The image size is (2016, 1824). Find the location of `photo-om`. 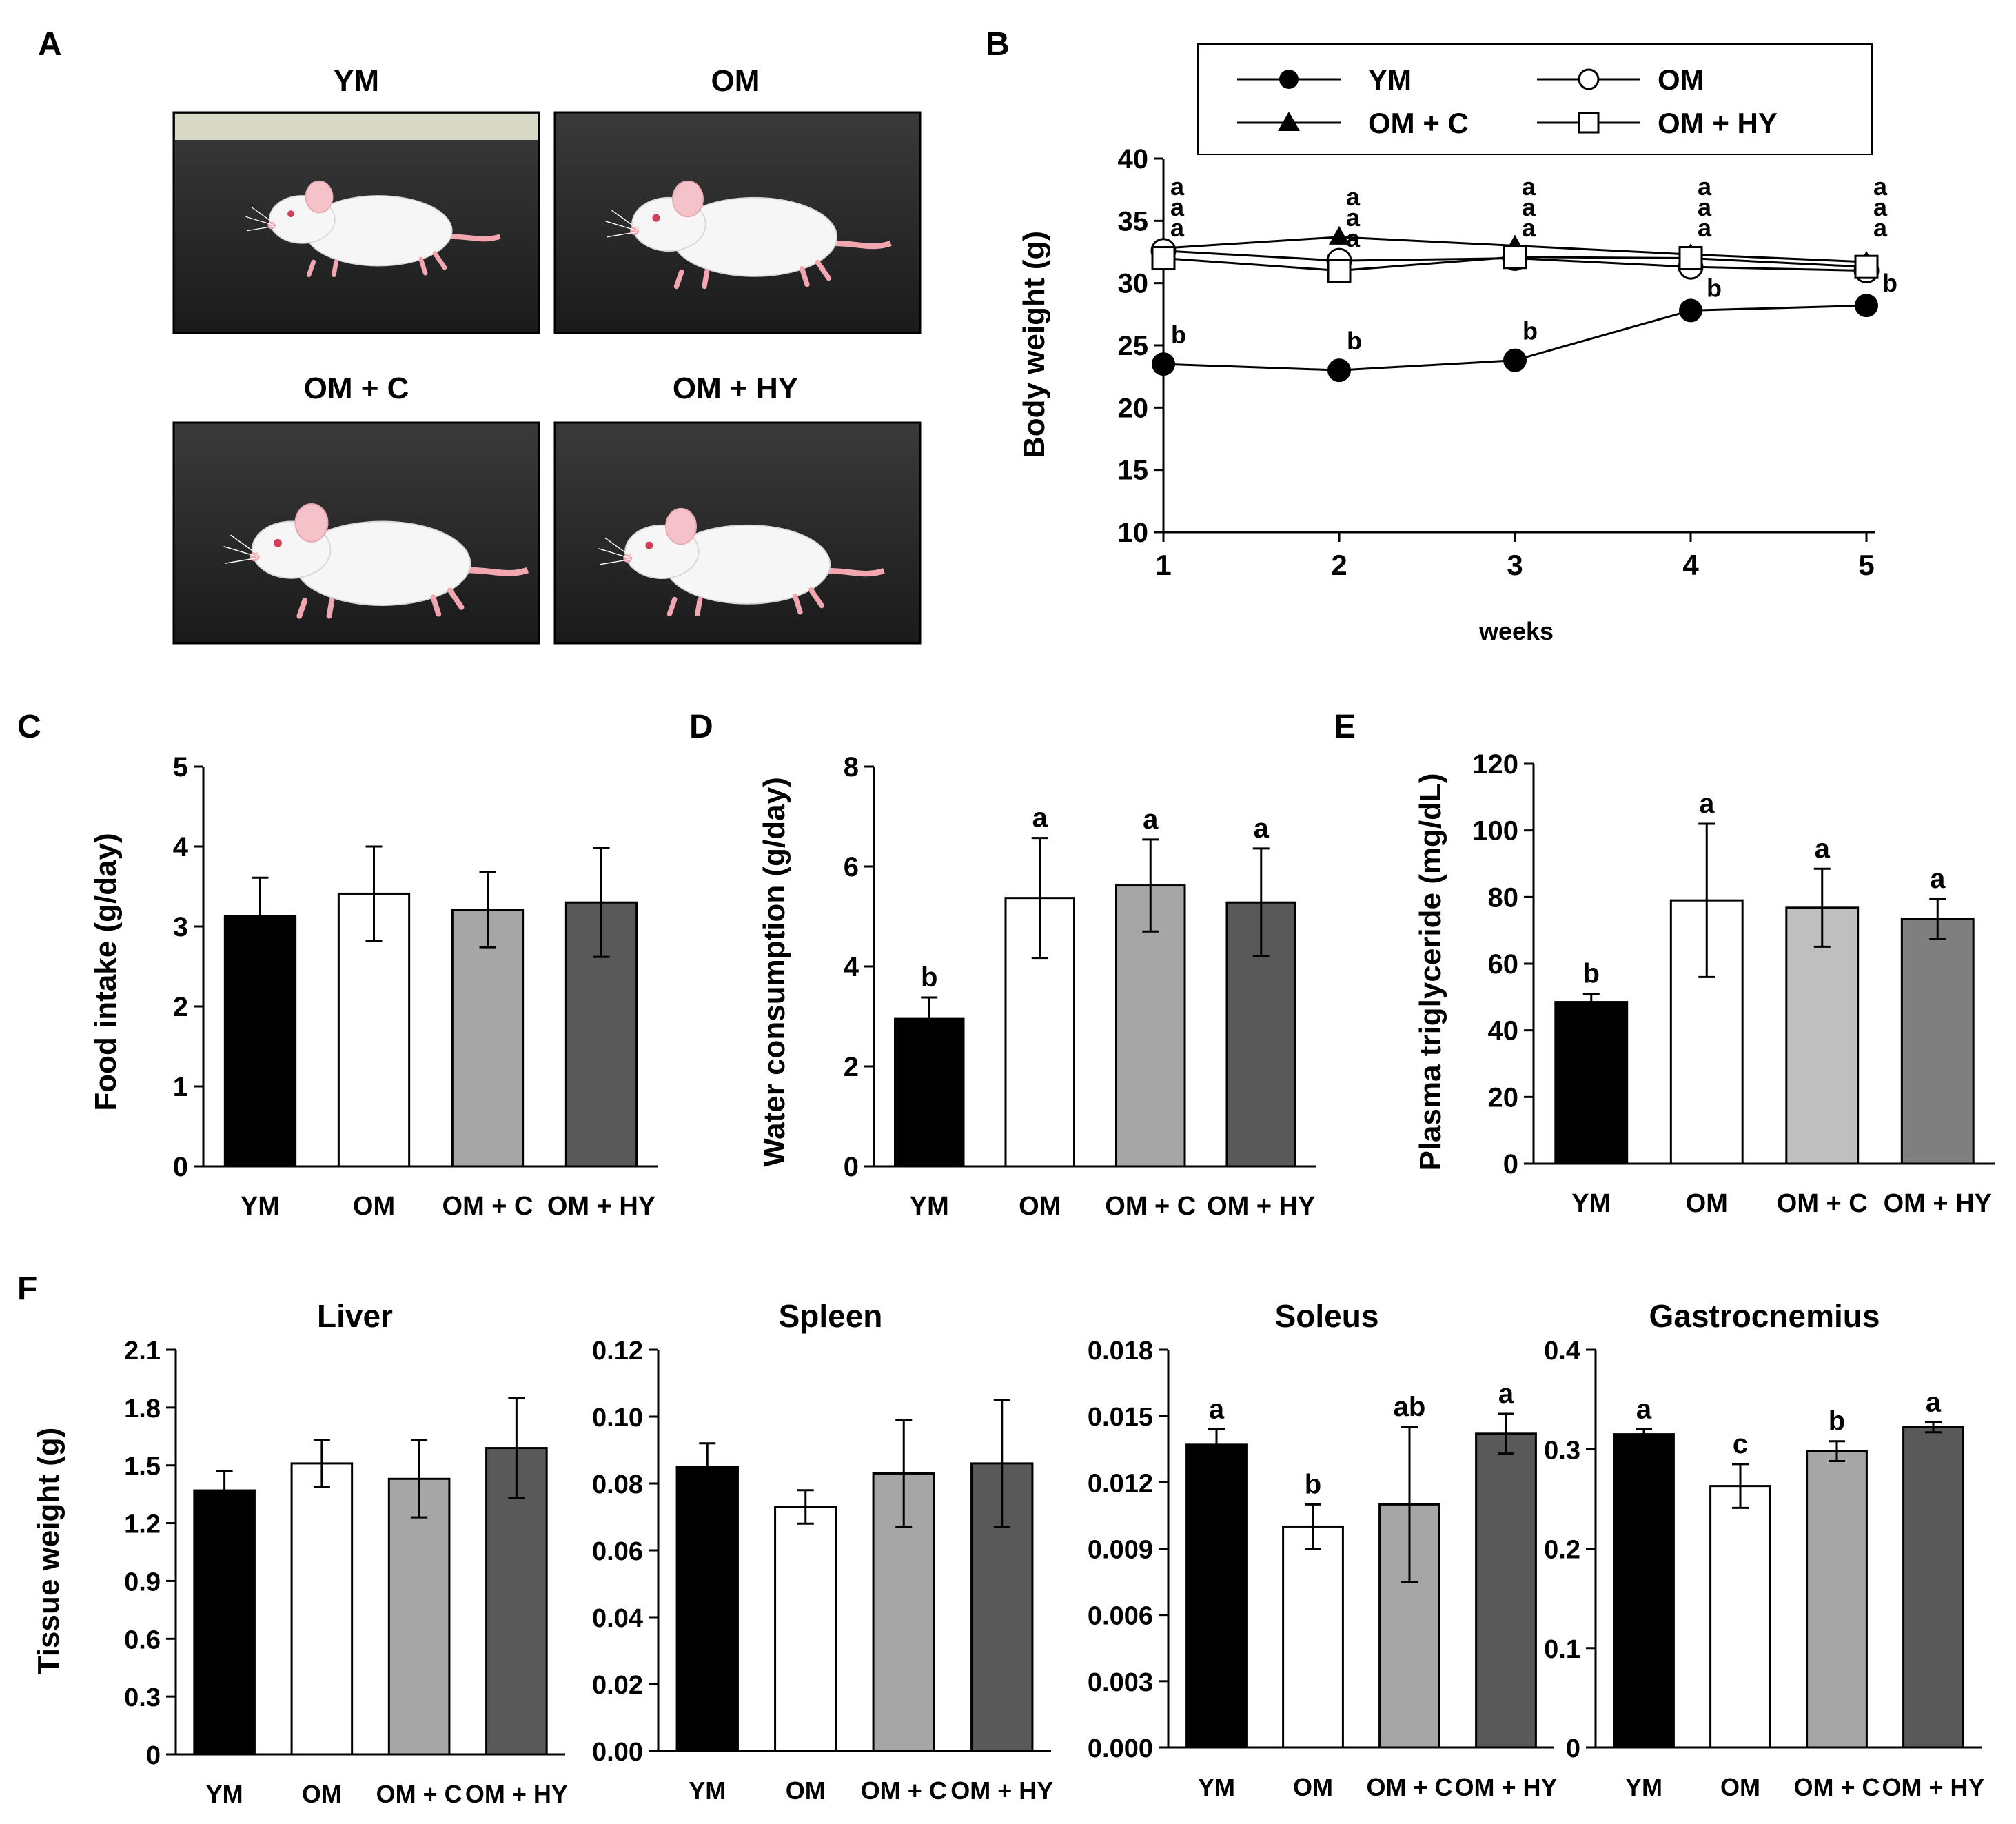

photo-om is located at coordinates (737, 222).